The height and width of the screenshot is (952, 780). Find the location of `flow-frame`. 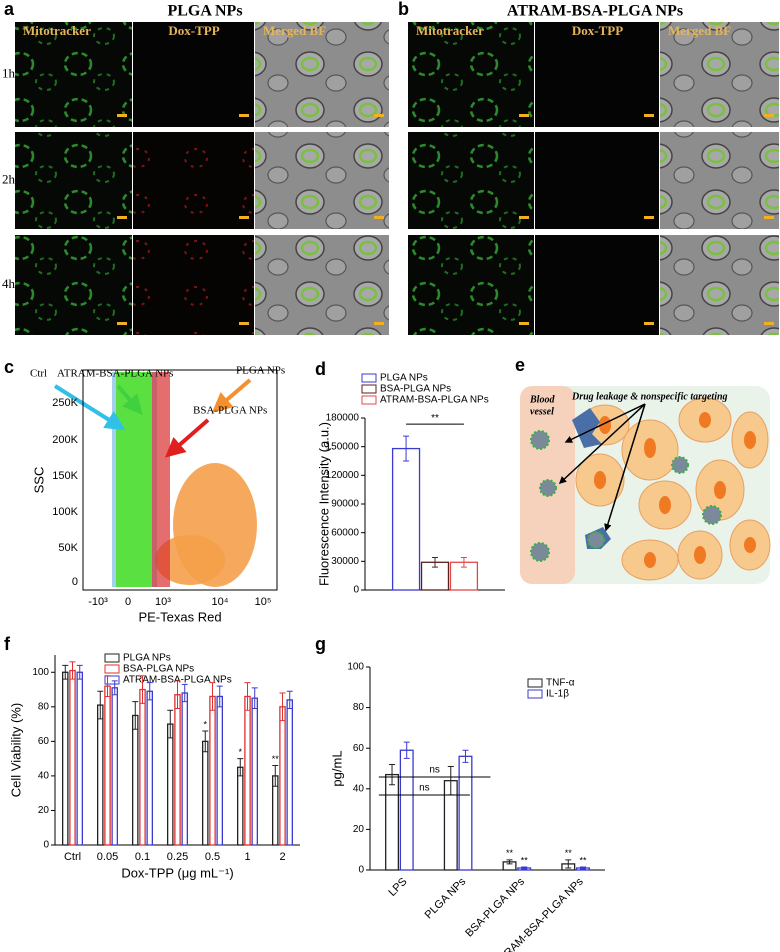

flow-frame is located at coordinates (180, 480).